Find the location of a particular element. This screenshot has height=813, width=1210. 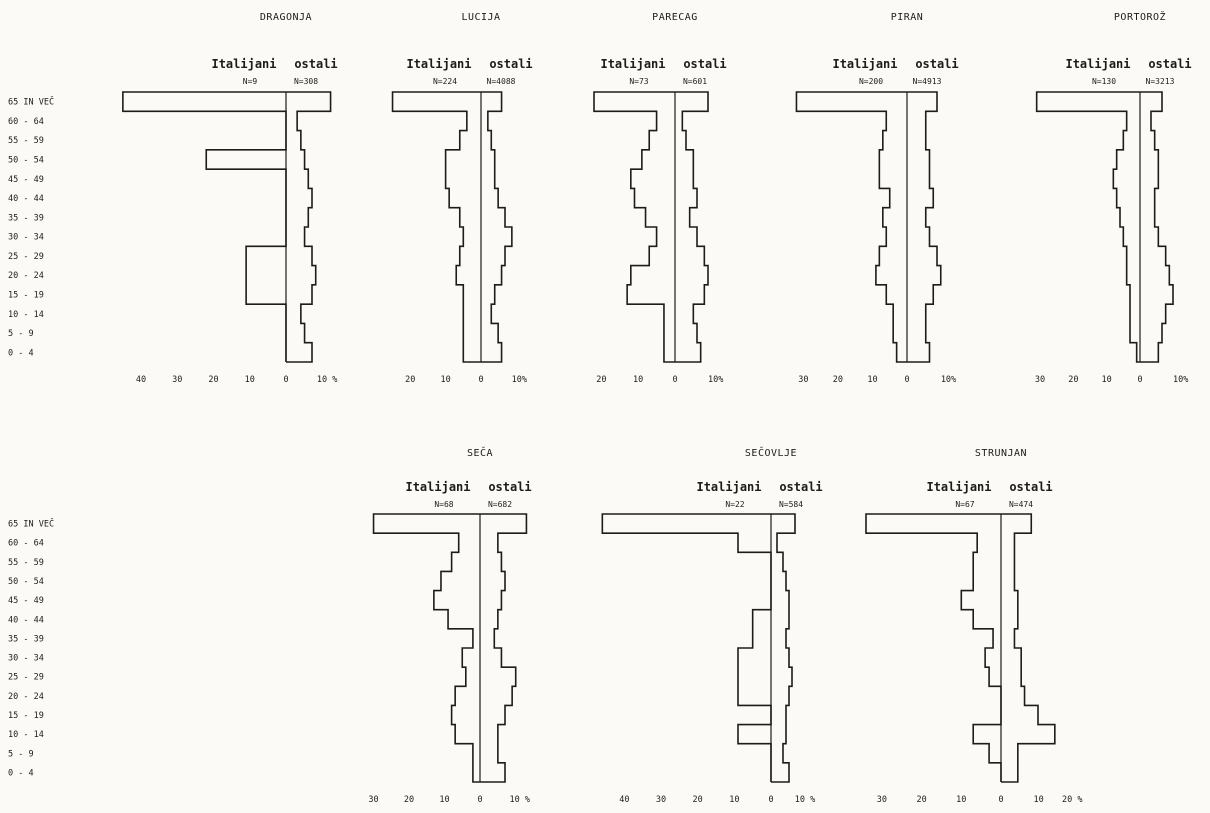

tick-left-30: 30 is located at coordinates (803, 380).